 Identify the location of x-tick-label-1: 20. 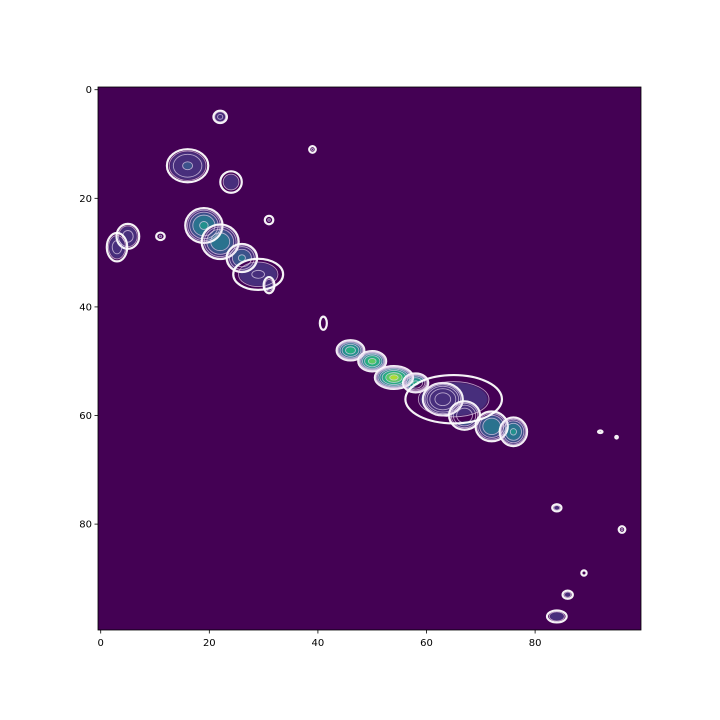
(209, 643).